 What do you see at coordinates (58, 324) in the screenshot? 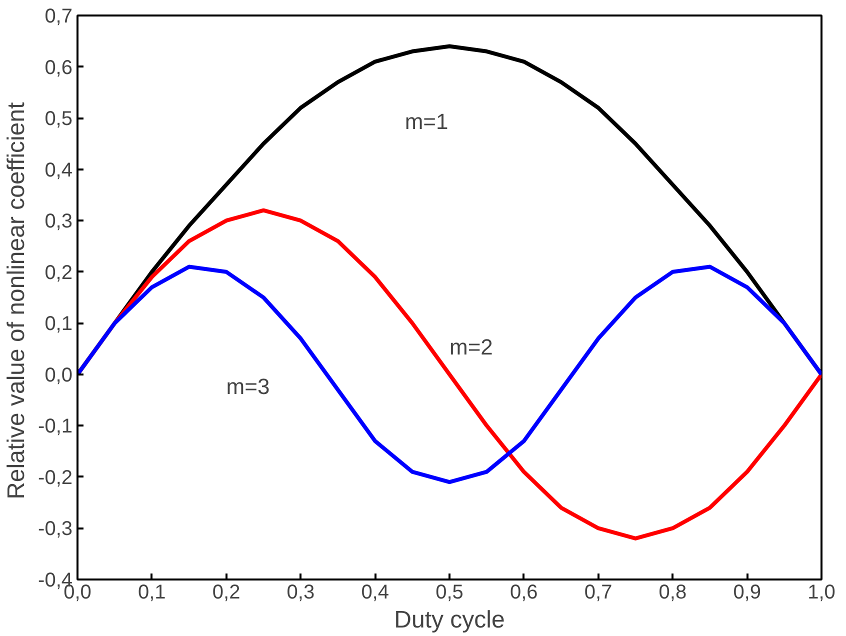
I see `y-tick-label: 0,1` at bounding box center [58, 324].